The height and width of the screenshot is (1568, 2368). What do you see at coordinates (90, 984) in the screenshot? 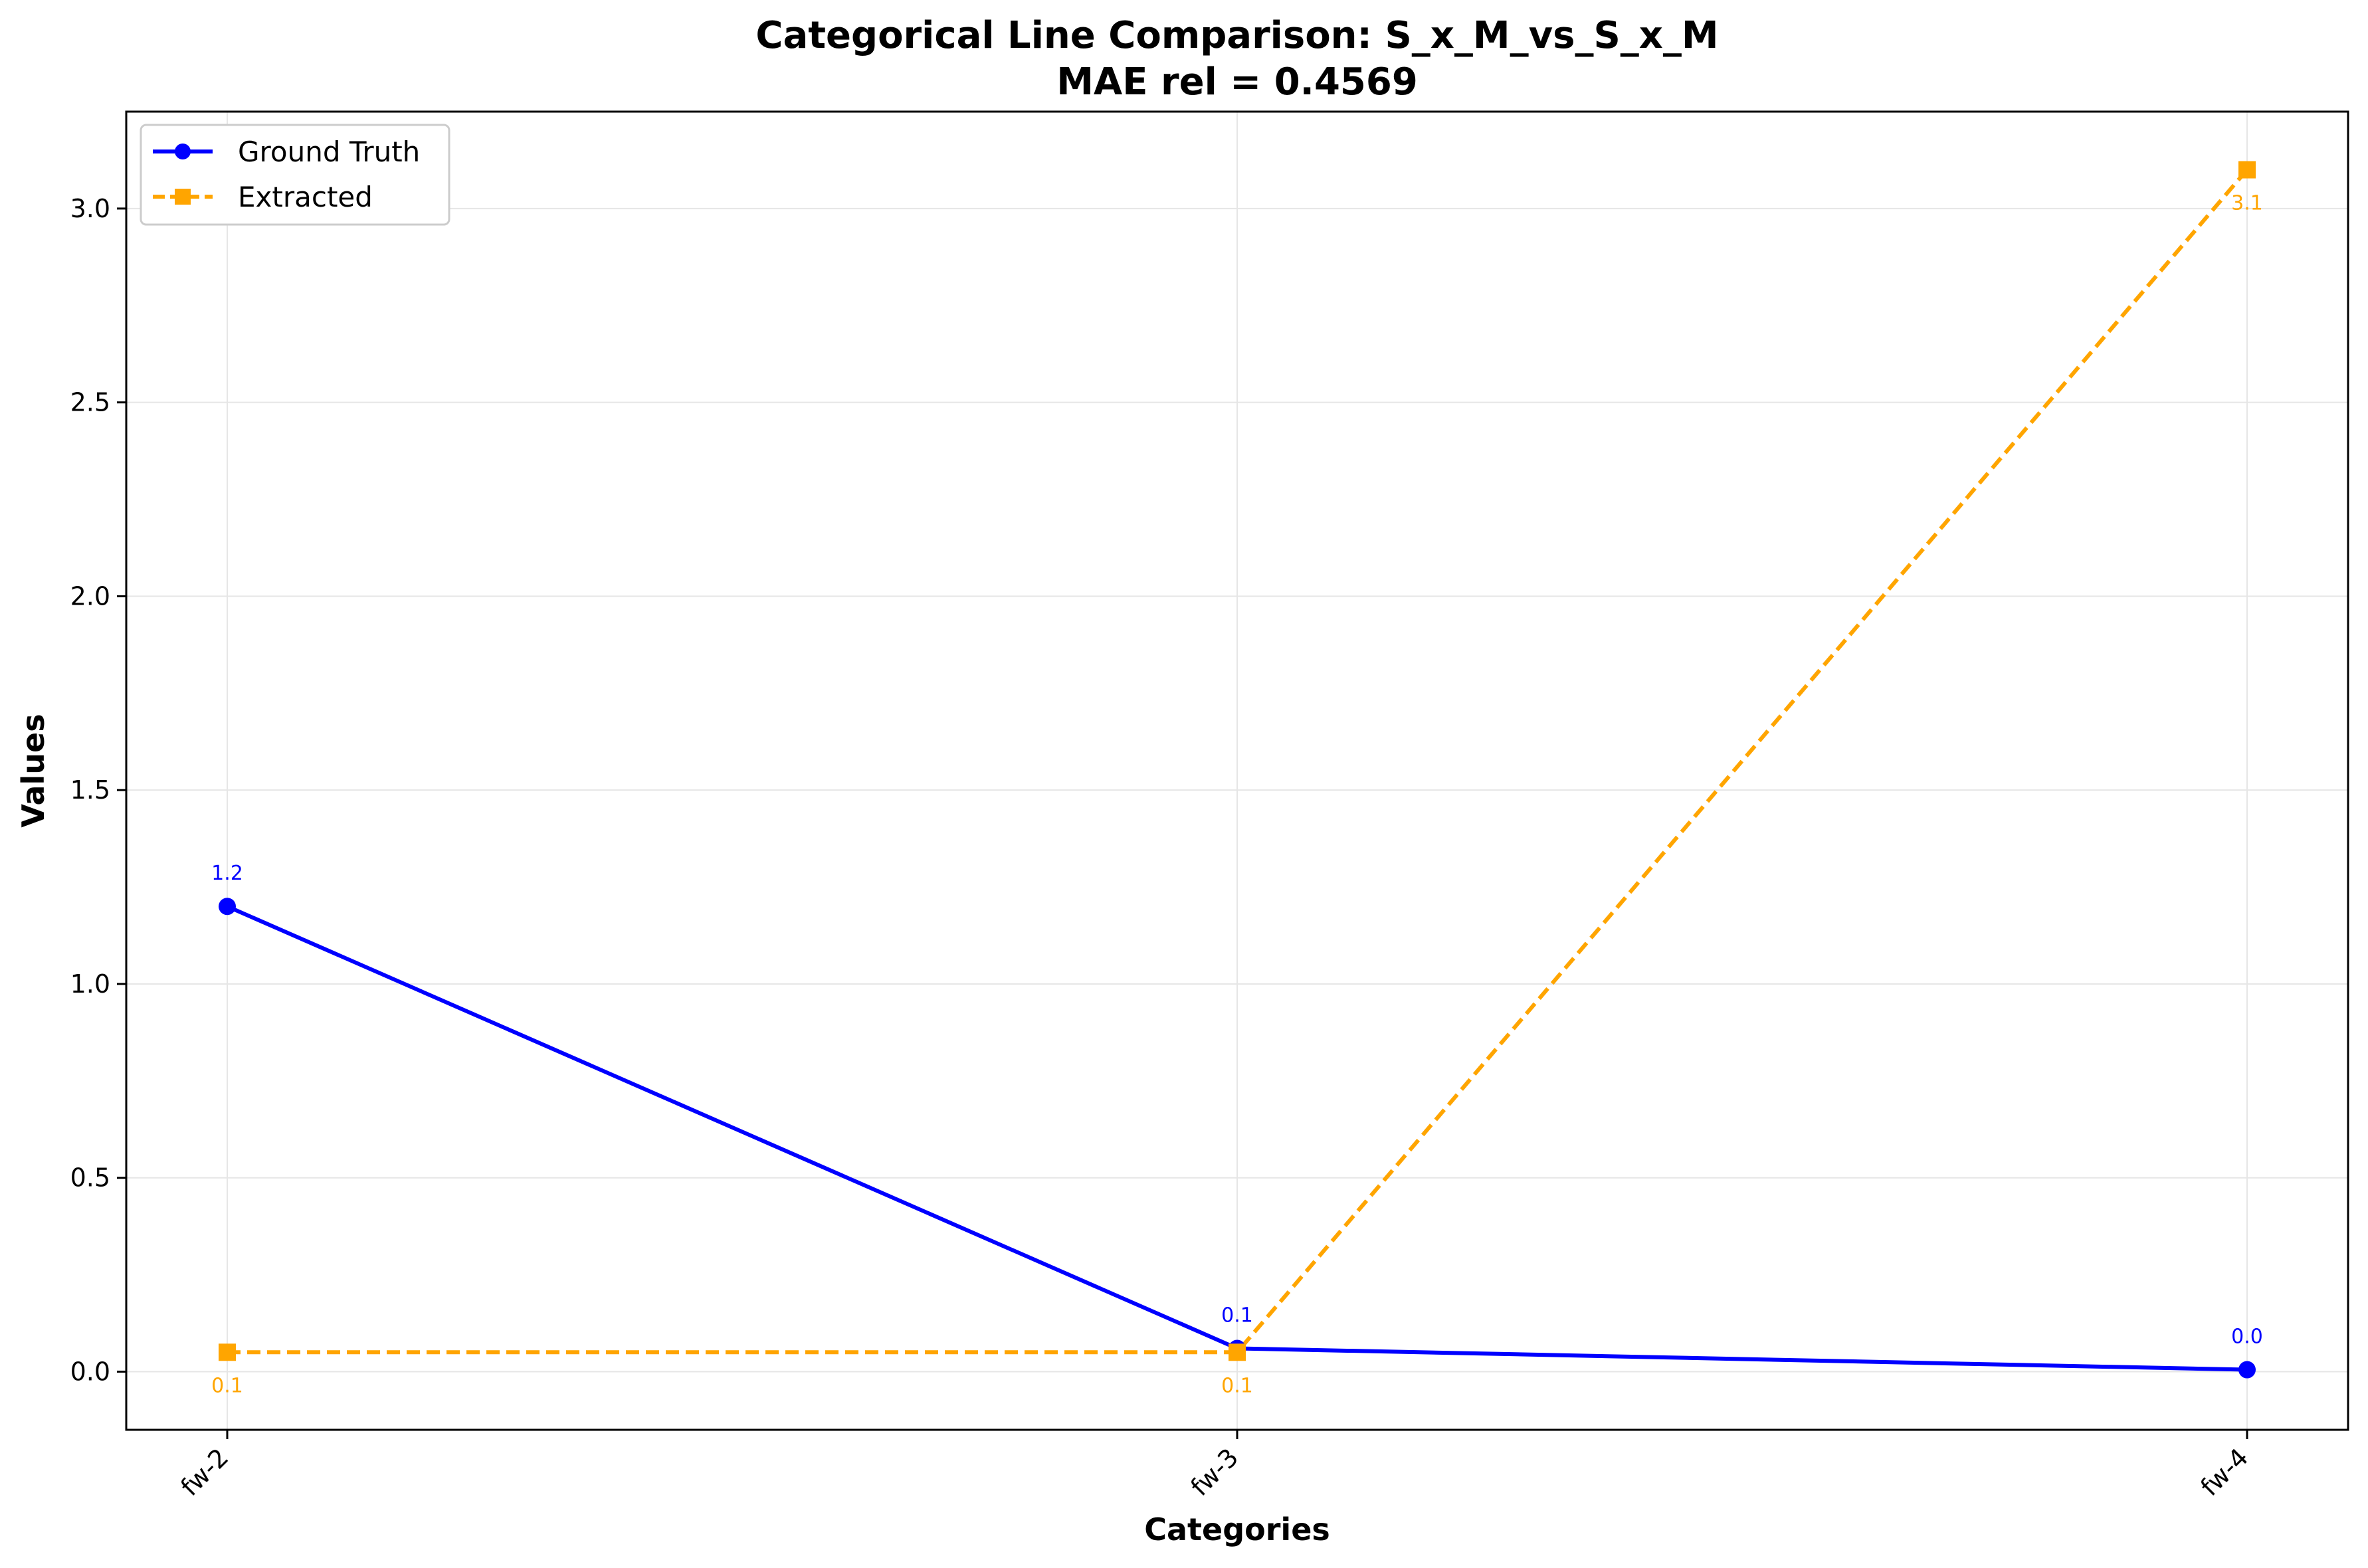
I see `y-tick-label: 1.0` at bounding box center [90, 984].